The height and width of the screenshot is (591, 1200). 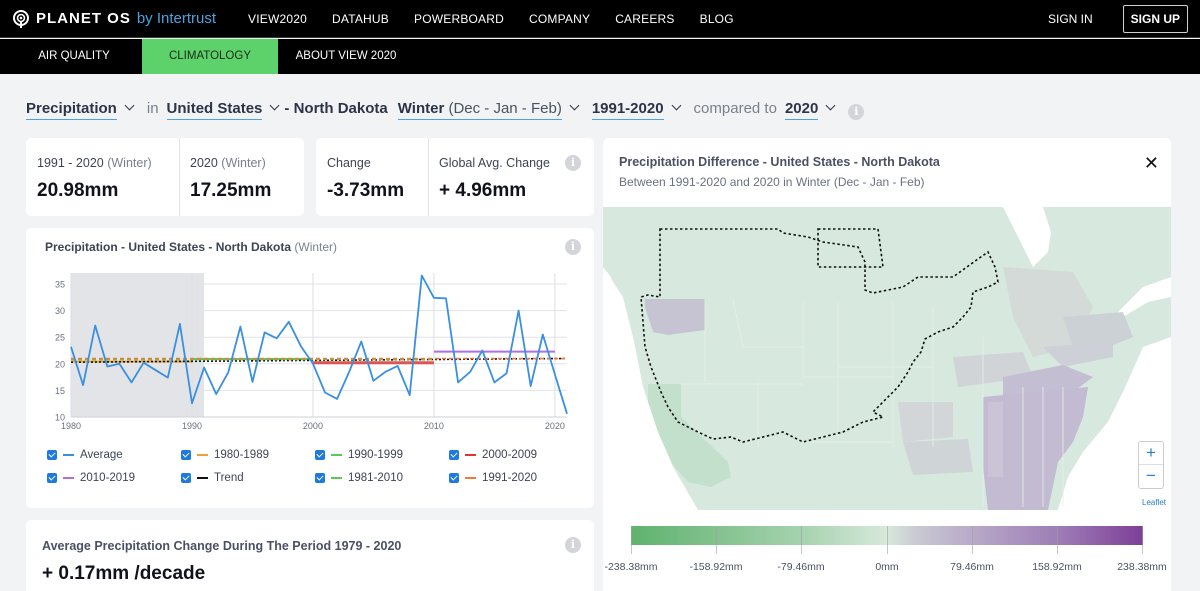 I want to click on legend-1990-1999: 1990-1999, so click(x=382, y=455).